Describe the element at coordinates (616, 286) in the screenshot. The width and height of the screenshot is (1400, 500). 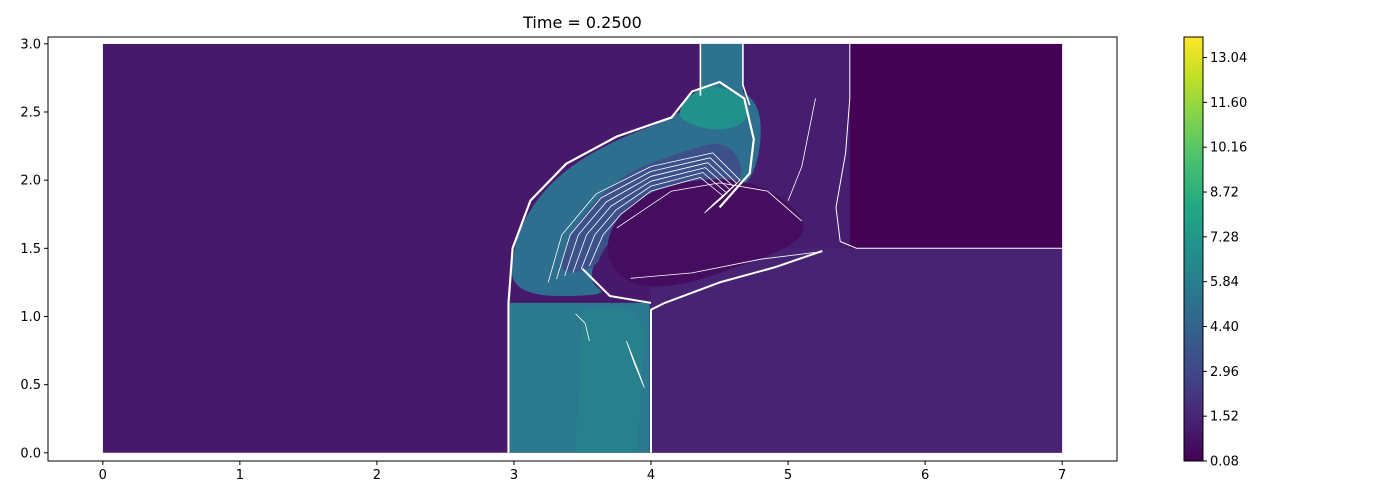
I see `contour-shock` at that location.